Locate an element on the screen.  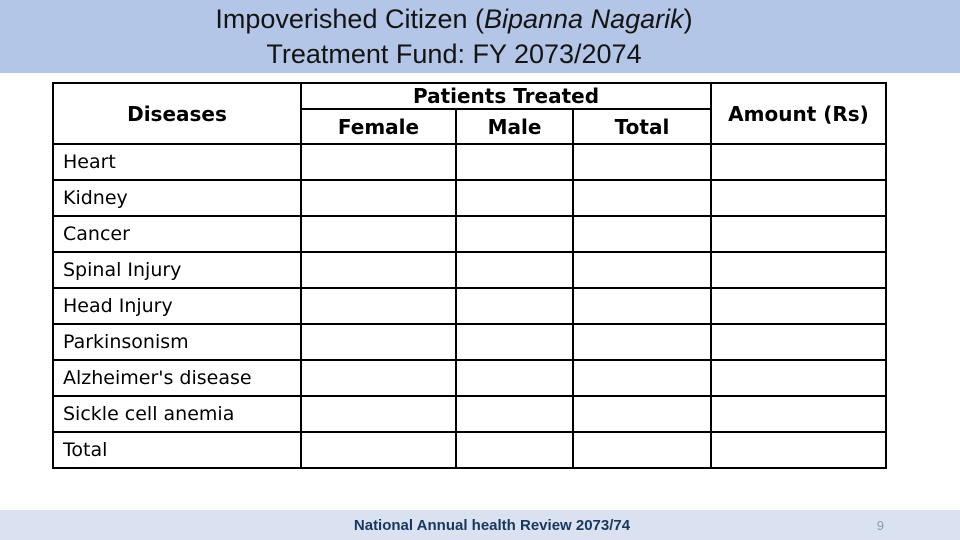
footer-band: National Annual health Review 2073/74 9 is located at coordinates (480, 525).